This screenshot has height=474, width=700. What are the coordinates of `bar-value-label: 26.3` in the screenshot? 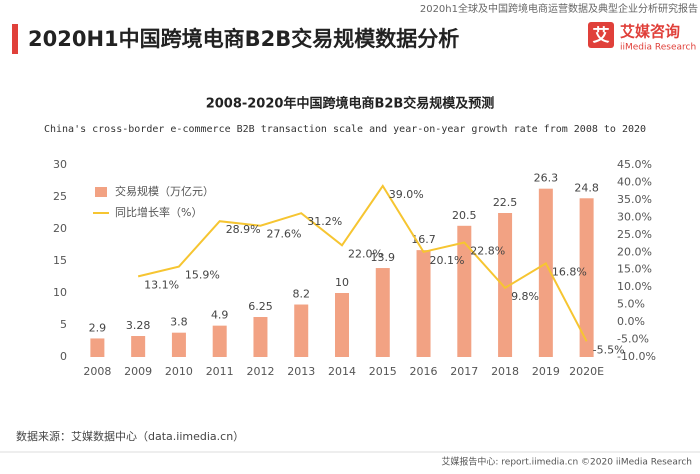 It's located at (546, 178).